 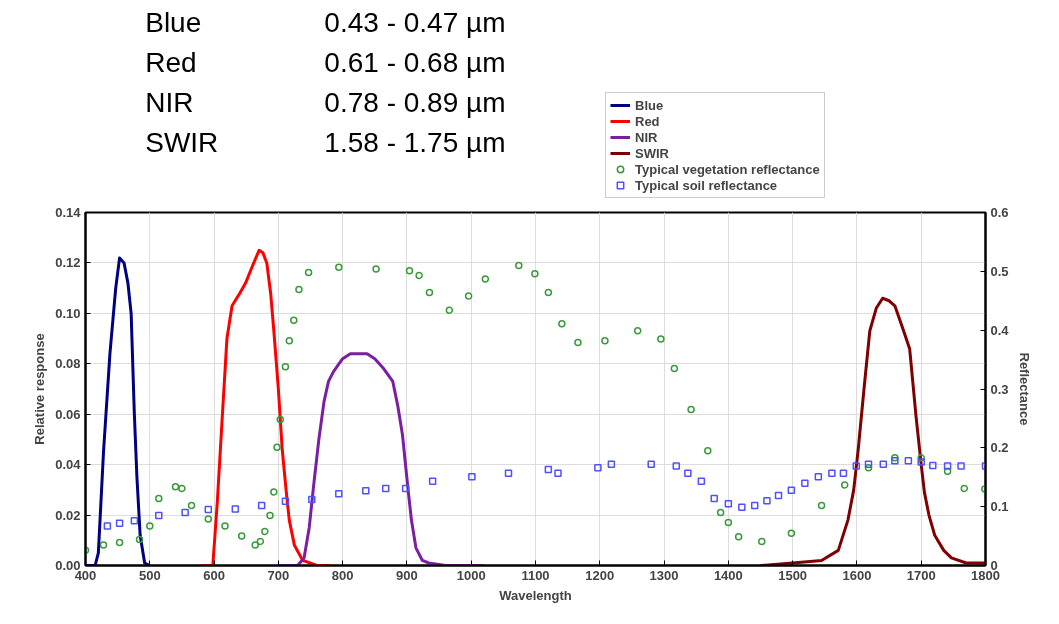 What do you see at coordinates (793, 575) in the screenshot?
I see `x-tick-label: 1500` at bounding box center [793, 575].